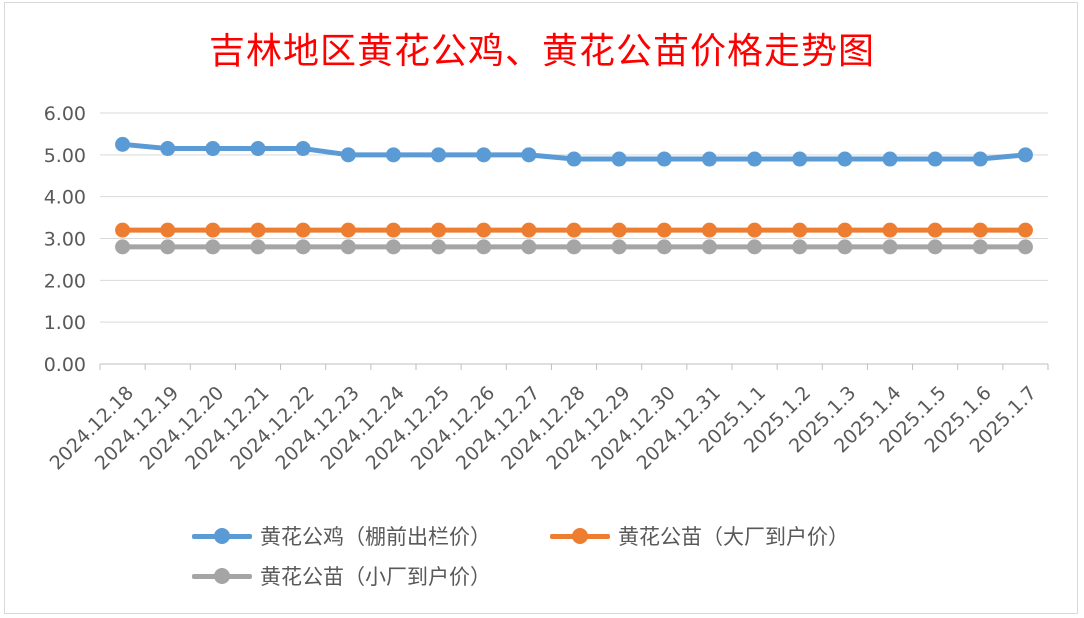  I want to click on chart-title: 吉林地区黄花公鸡、黄花公苗价格走势图, so click(541, 51).